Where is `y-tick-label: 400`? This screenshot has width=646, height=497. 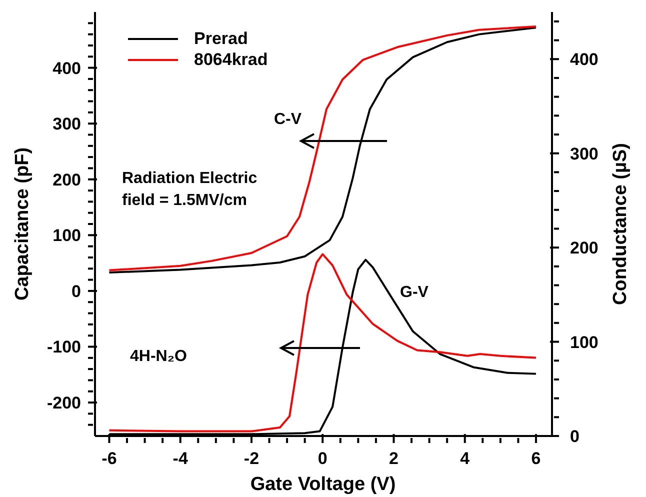 y-tick-label: 400 is located at coordinates (66, 68).